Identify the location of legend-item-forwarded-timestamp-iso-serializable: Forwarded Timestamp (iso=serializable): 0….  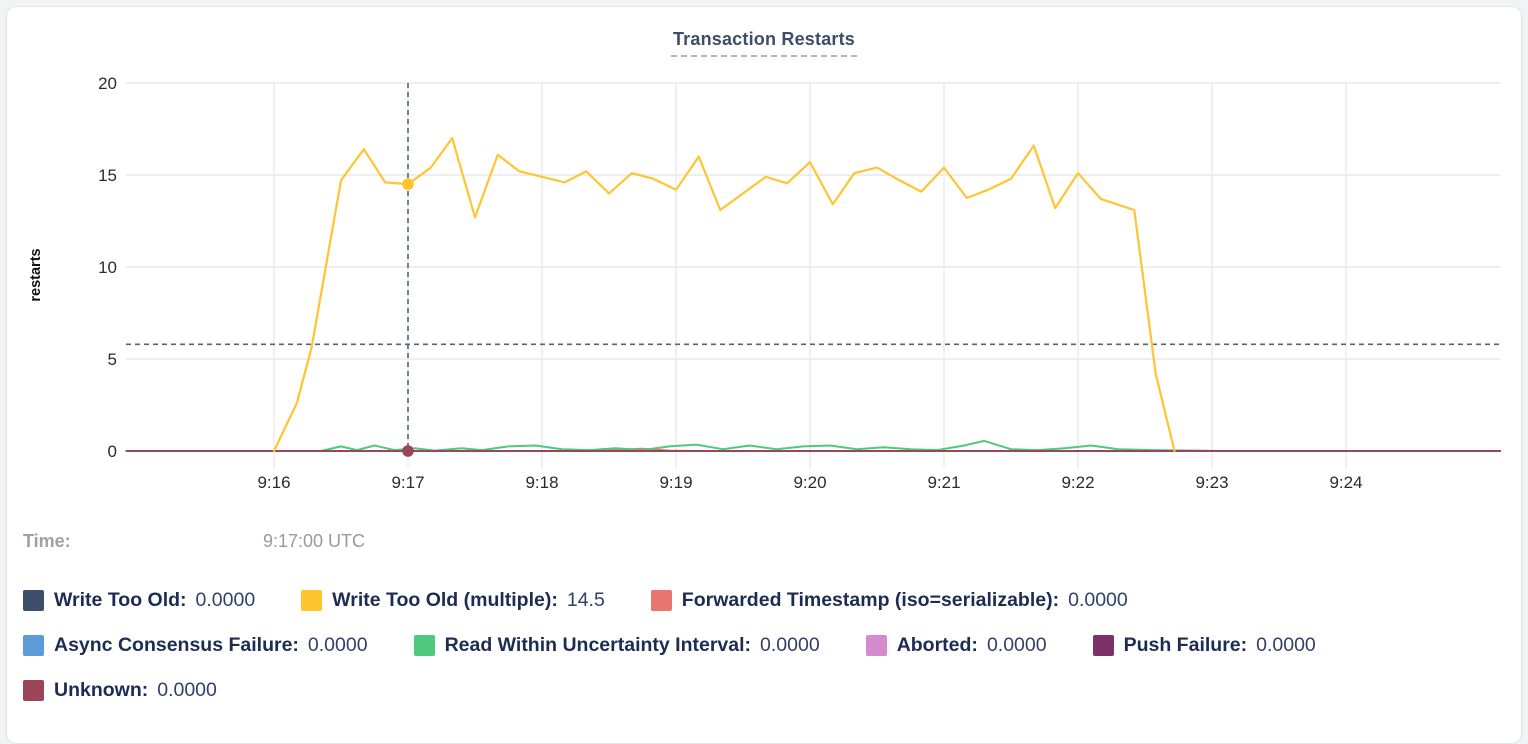
(889, 600).